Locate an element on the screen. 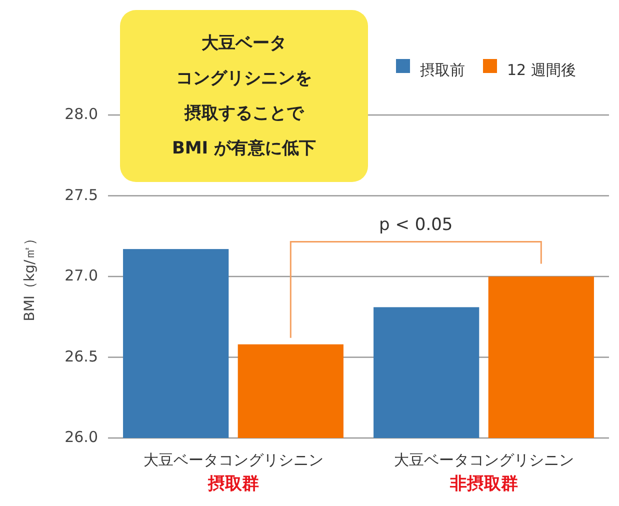 The width and height of the screenshot is (619, 506). text: 大豆ベータ is located at coordinates (244, 44).